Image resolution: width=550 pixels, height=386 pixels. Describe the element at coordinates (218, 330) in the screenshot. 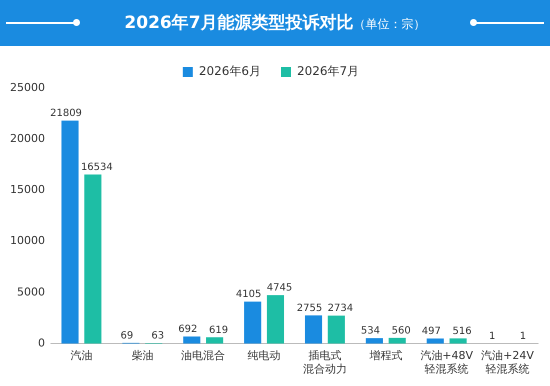

I see `data-label: 619` at that location.